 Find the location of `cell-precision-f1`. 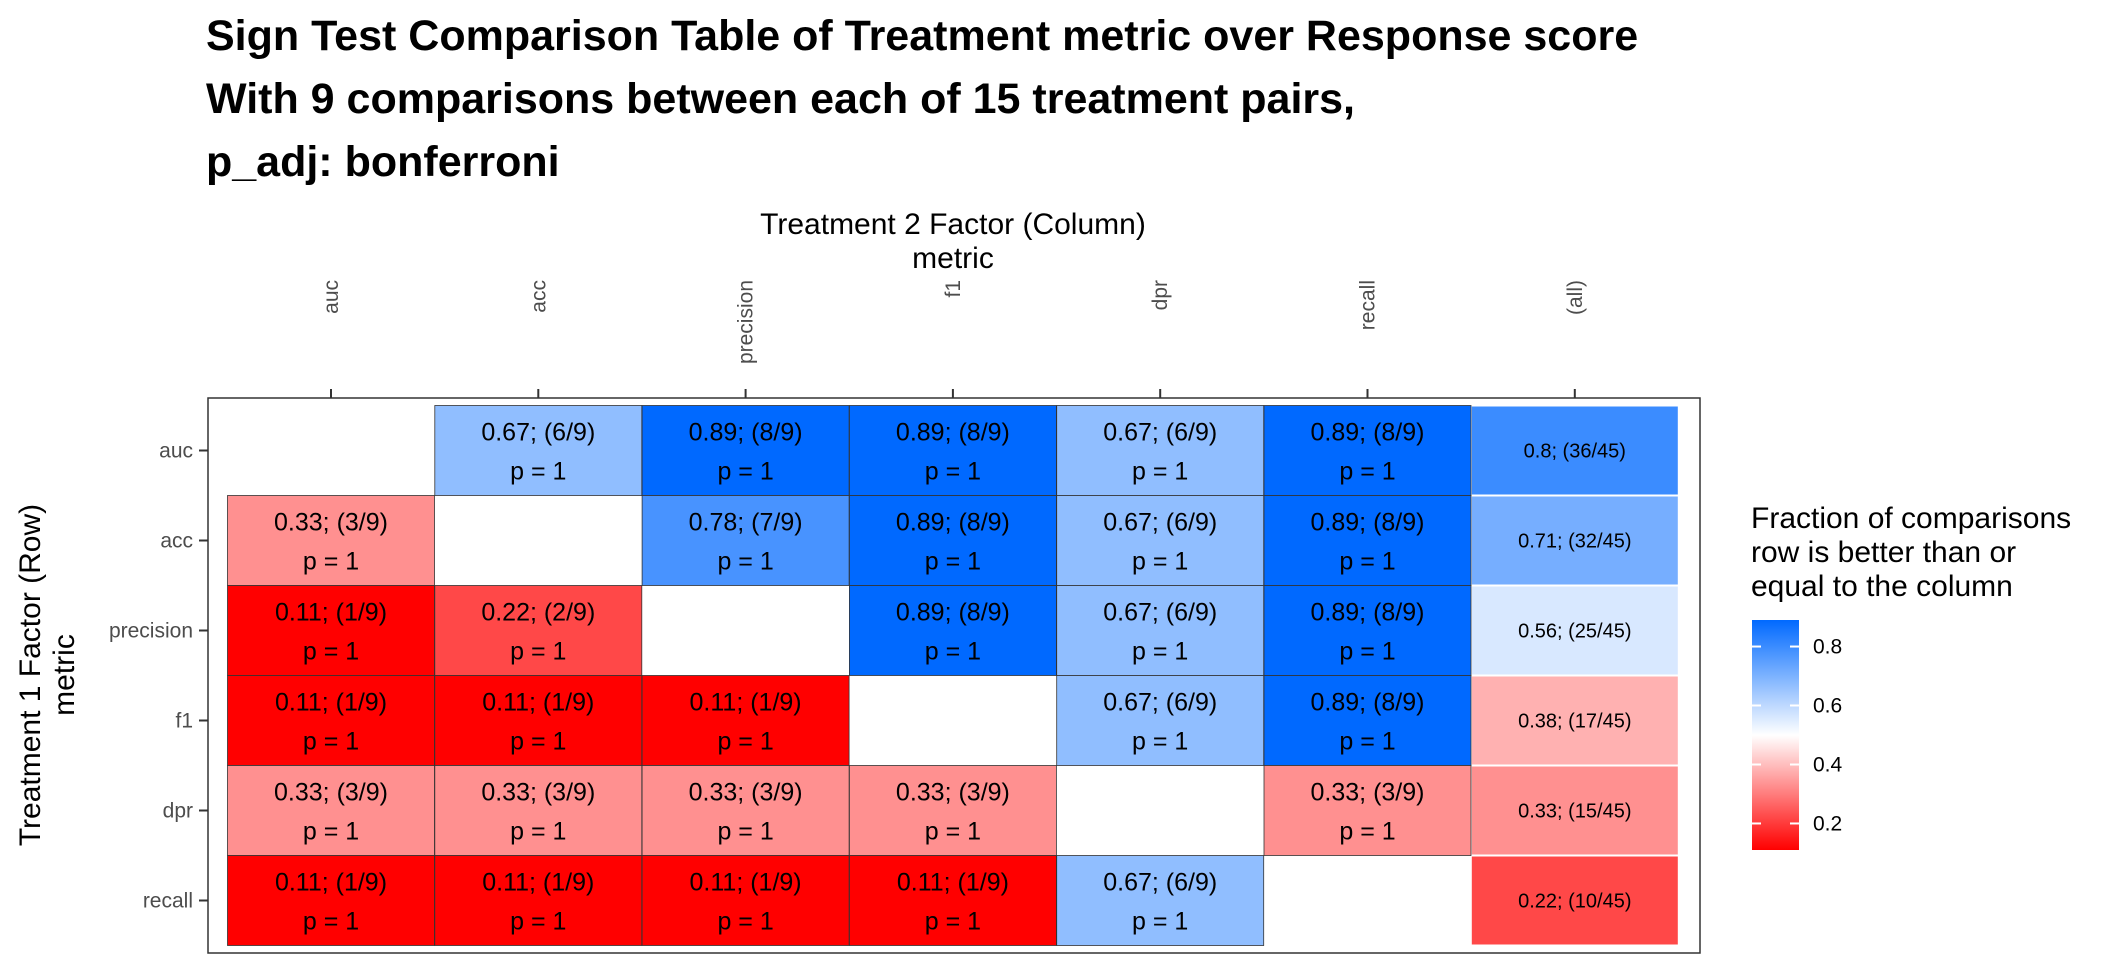

cell-precision-f1 is located at coordinates (953, 630).